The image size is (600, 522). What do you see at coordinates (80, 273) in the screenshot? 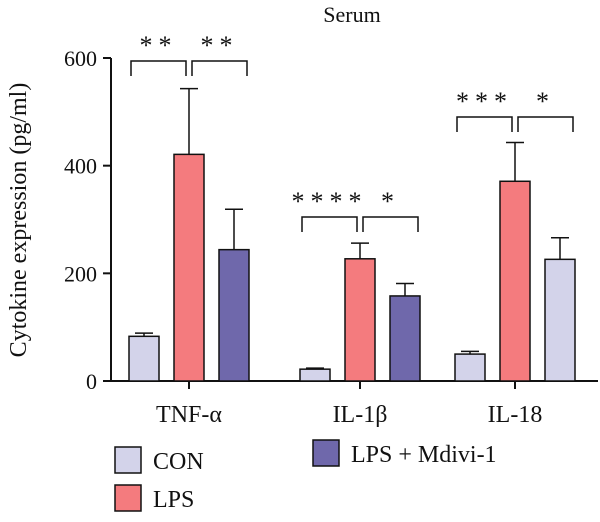
I see `y-tick-label: 200` at bounding box center [80, 273].